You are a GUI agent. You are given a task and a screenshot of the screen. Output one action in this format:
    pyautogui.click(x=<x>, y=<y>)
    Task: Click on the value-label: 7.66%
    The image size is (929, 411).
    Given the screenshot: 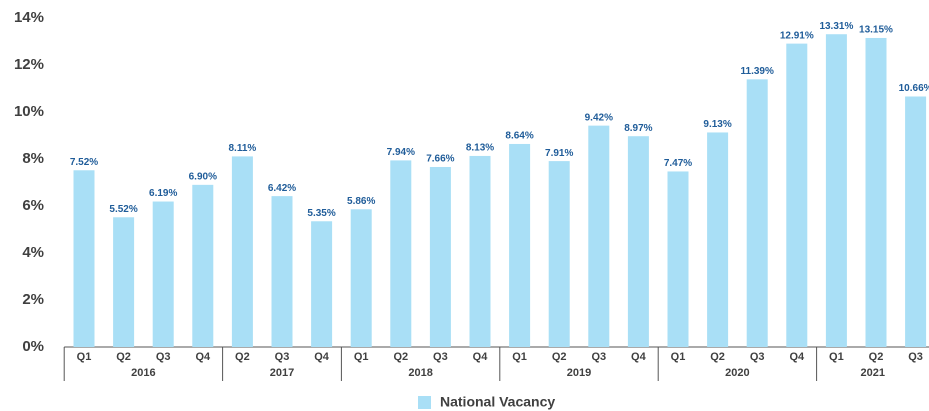 What is the action you would take?
    pyautogui.click(x=440, y=159)
    